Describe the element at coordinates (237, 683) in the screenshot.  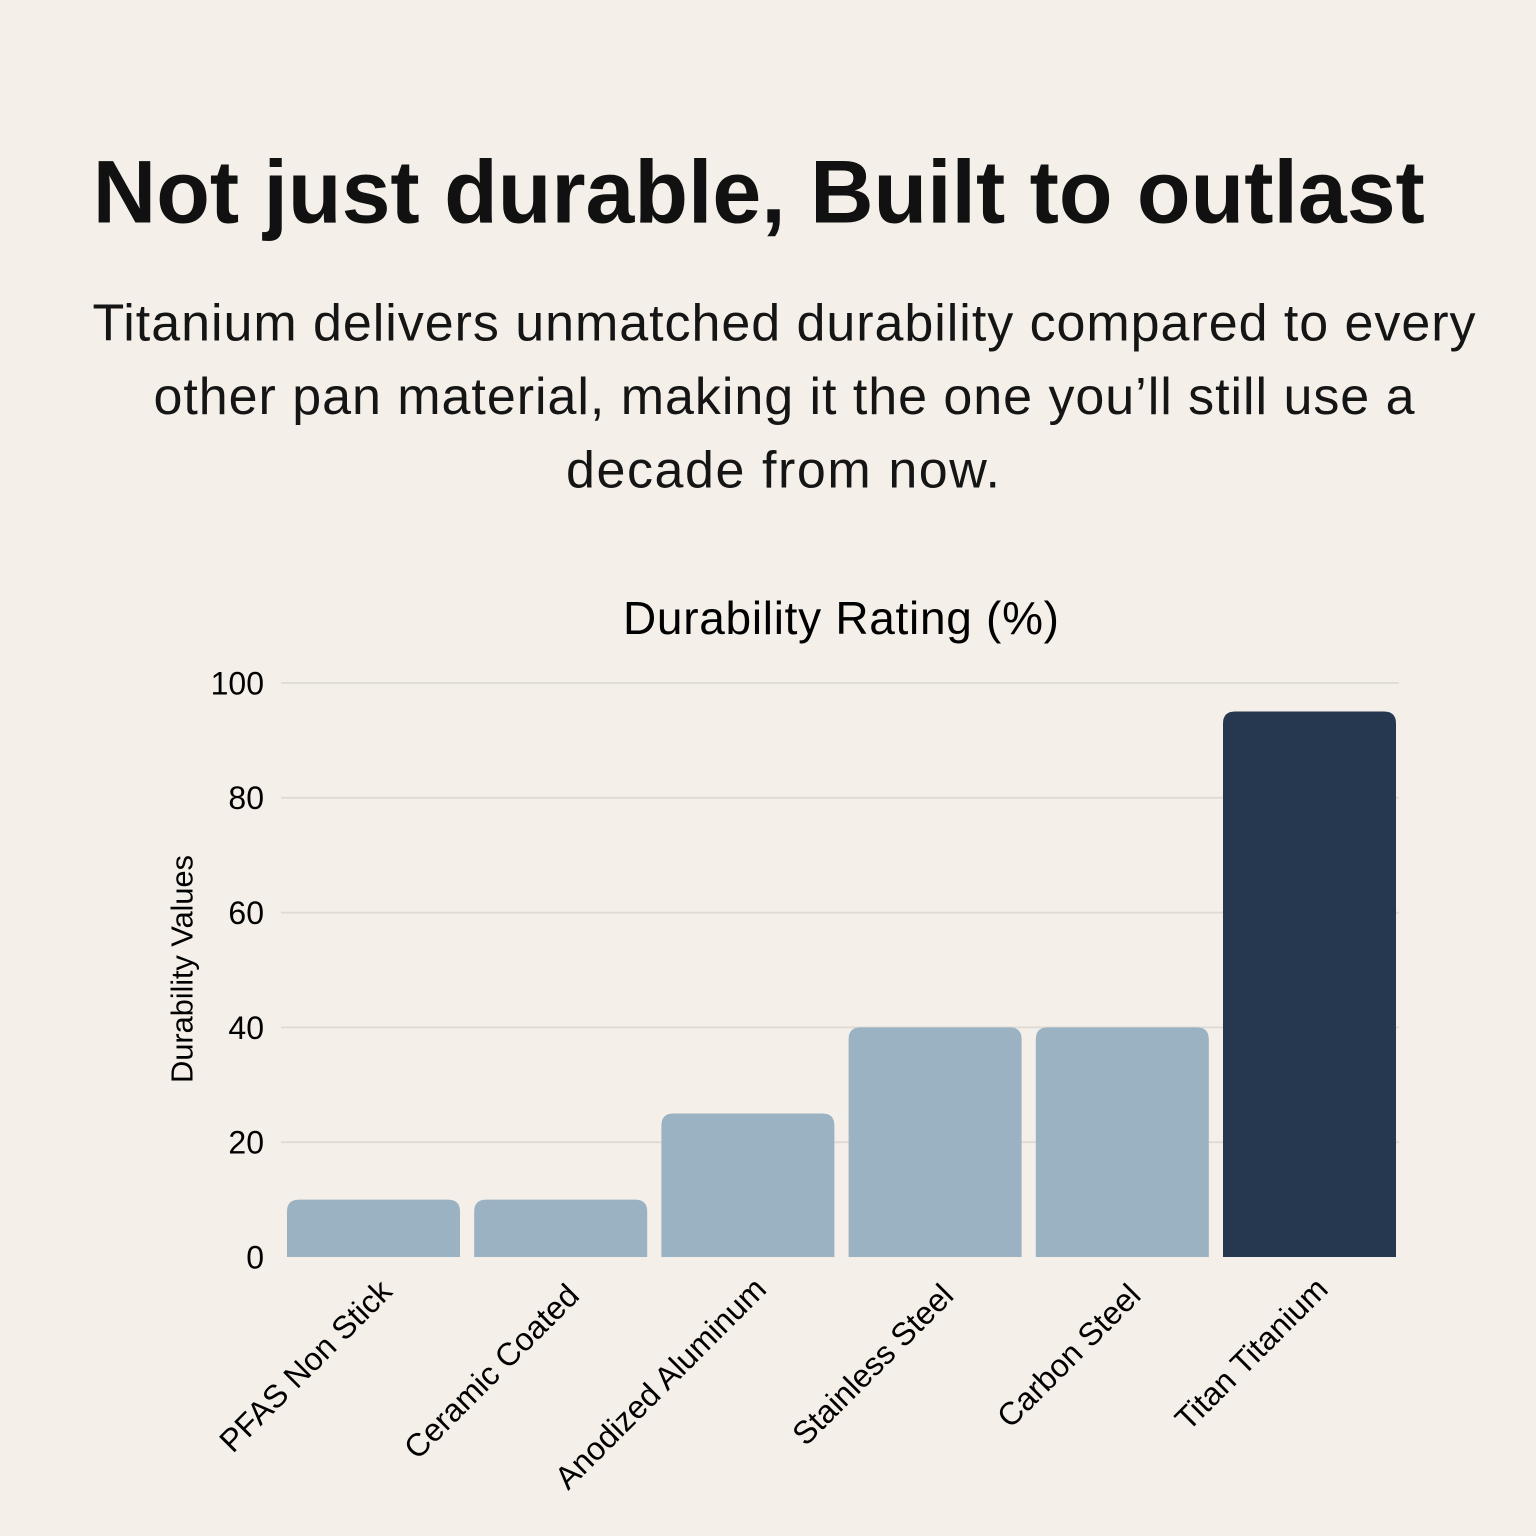
I see `svg-text: 100` at that location.